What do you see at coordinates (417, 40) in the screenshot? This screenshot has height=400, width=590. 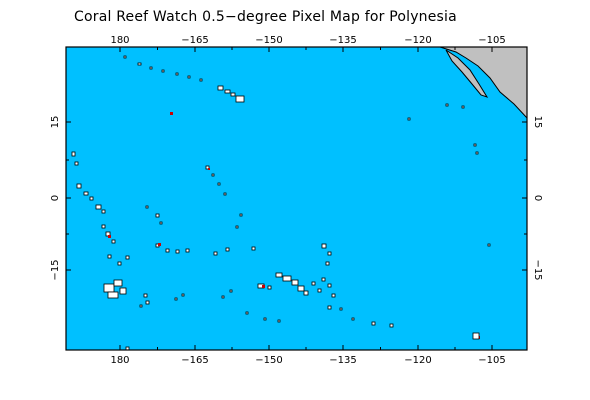 I see `lon-label-top: −120` at bounding box center [417, 40].